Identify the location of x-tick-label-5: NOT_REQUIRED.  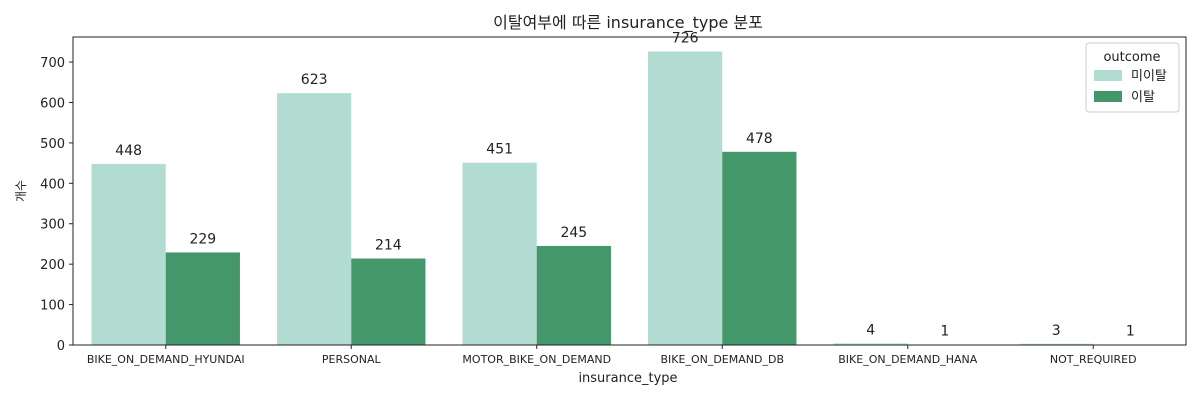
(1093, 359).